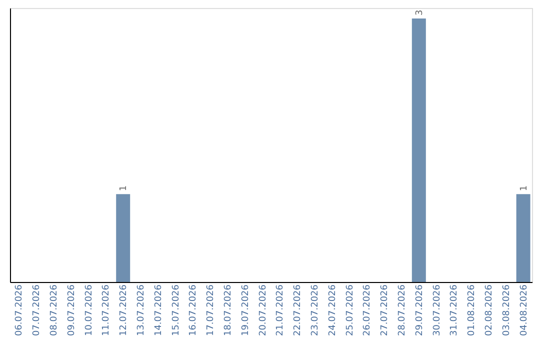 The height and width of the screenshot is (340, 540). Describe the element at coordinates (333, 310) in the screenshot. I see `x-tick-label: 24.07.2026` at that location.